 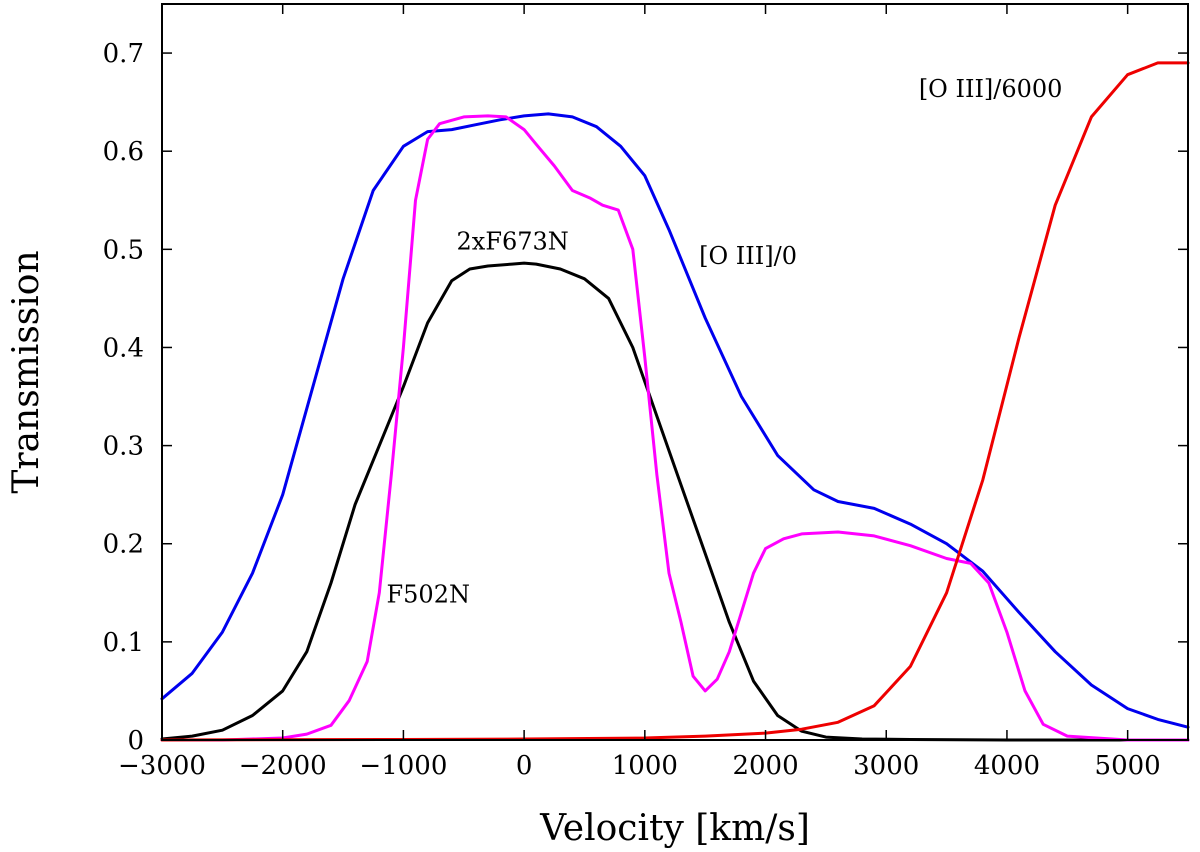 What do you see at coordinates (123, 152) in the screenshot?
I see `y-tick-label: 0.6` at bounding box center [123, 152].